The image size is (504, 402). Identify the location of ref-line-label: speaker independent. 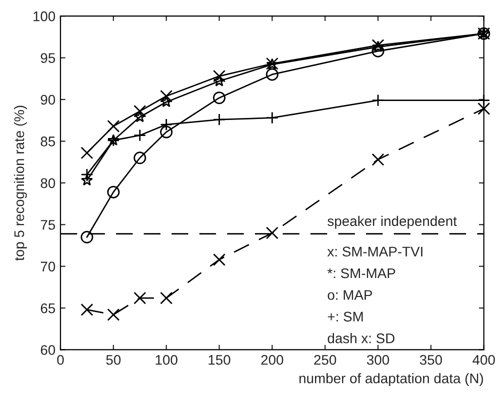
(392, 222).